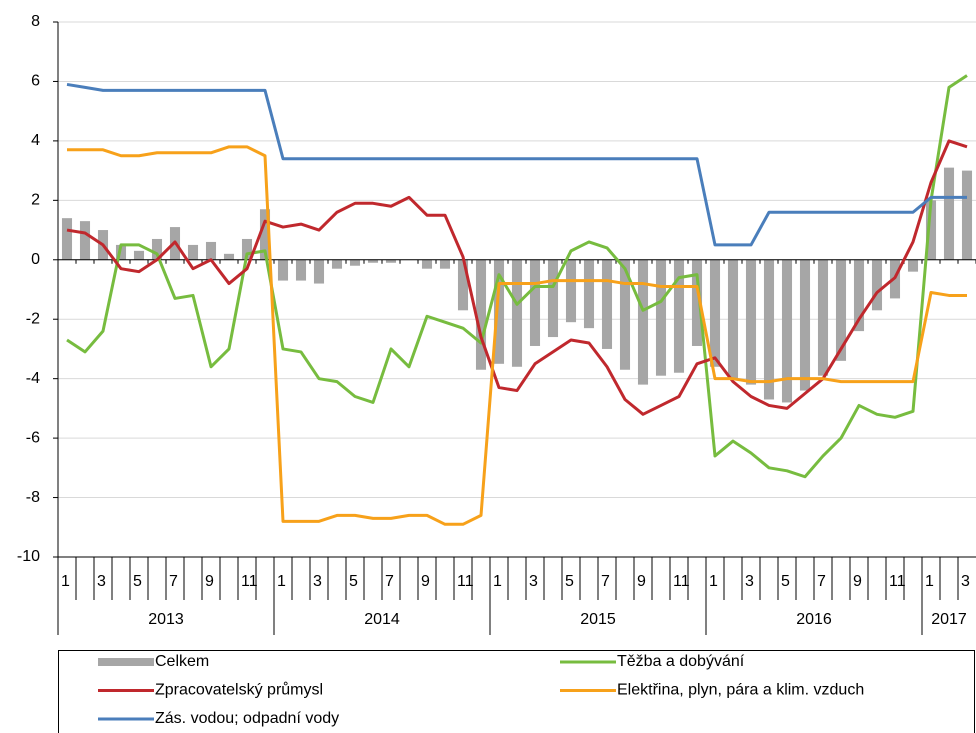 The image size is (976, 733). What do you see at coordinates (382, 619) in the screenshot?
I see `year-label: 2014` at bounding box center [382, 619].